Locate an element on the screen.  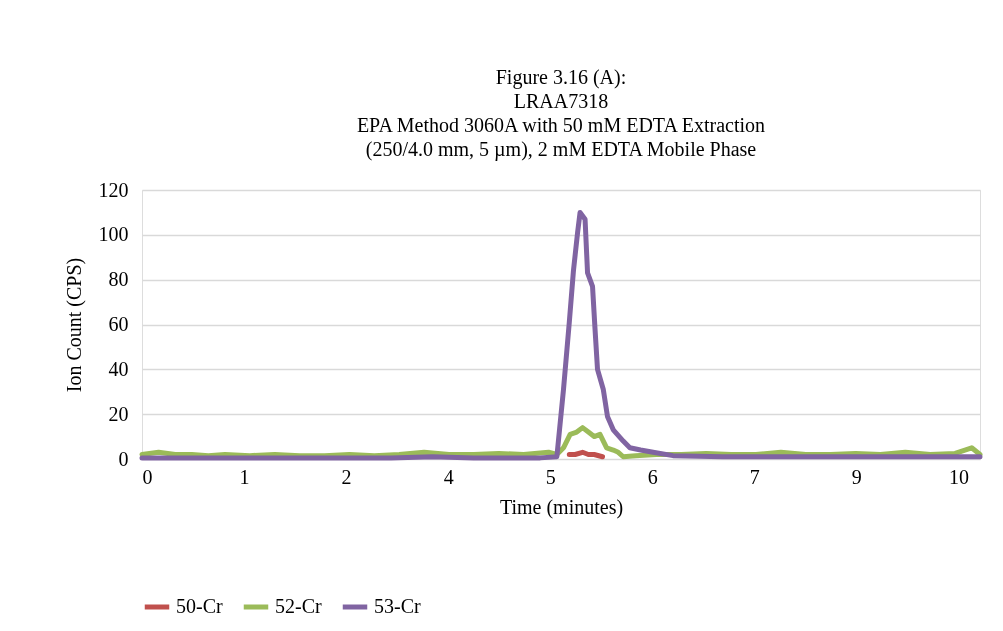
x-tick-label: 0 is located at coordinates (147, 476).